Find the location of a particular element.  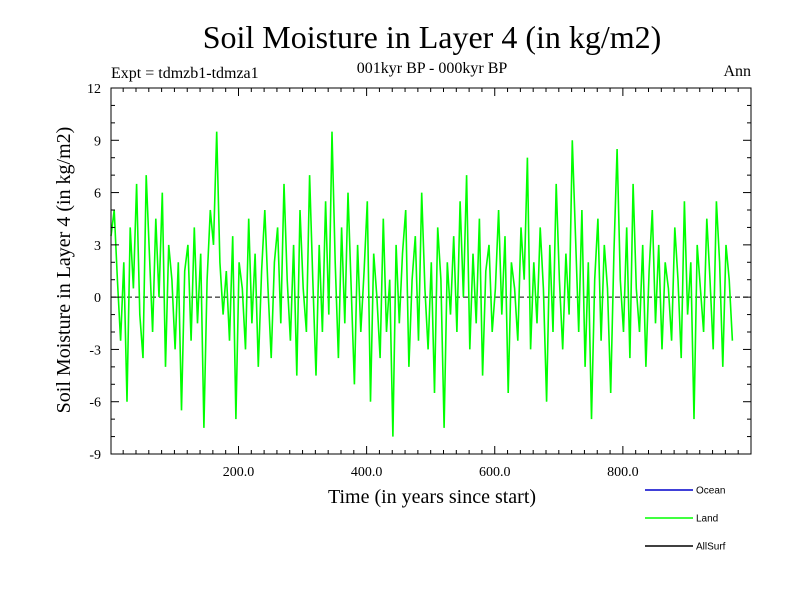

y-tick-label: -3 is located at coordinates (95, 350).